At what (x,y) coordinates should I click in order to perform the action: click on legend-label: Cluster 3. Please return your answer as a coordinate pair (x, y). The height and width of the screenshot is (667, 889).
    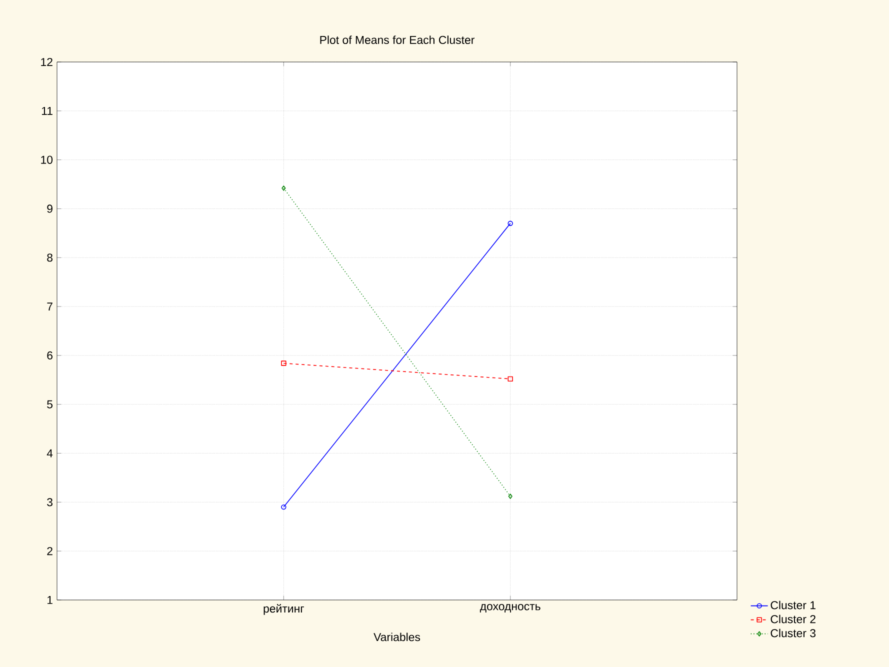
    Looking at the image, I should click on (793, 633).